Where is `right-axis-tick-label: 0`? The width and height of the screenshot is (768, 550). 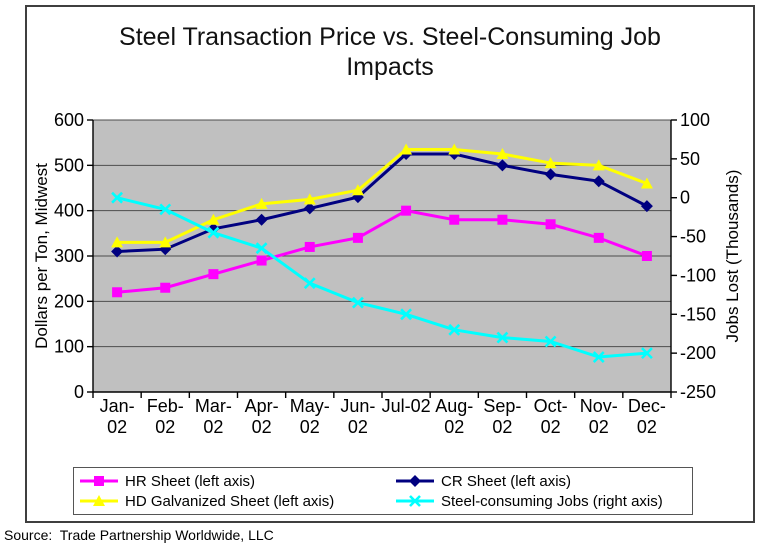
right-axis-tick-label: 0 is located at coordinates (685, 198).